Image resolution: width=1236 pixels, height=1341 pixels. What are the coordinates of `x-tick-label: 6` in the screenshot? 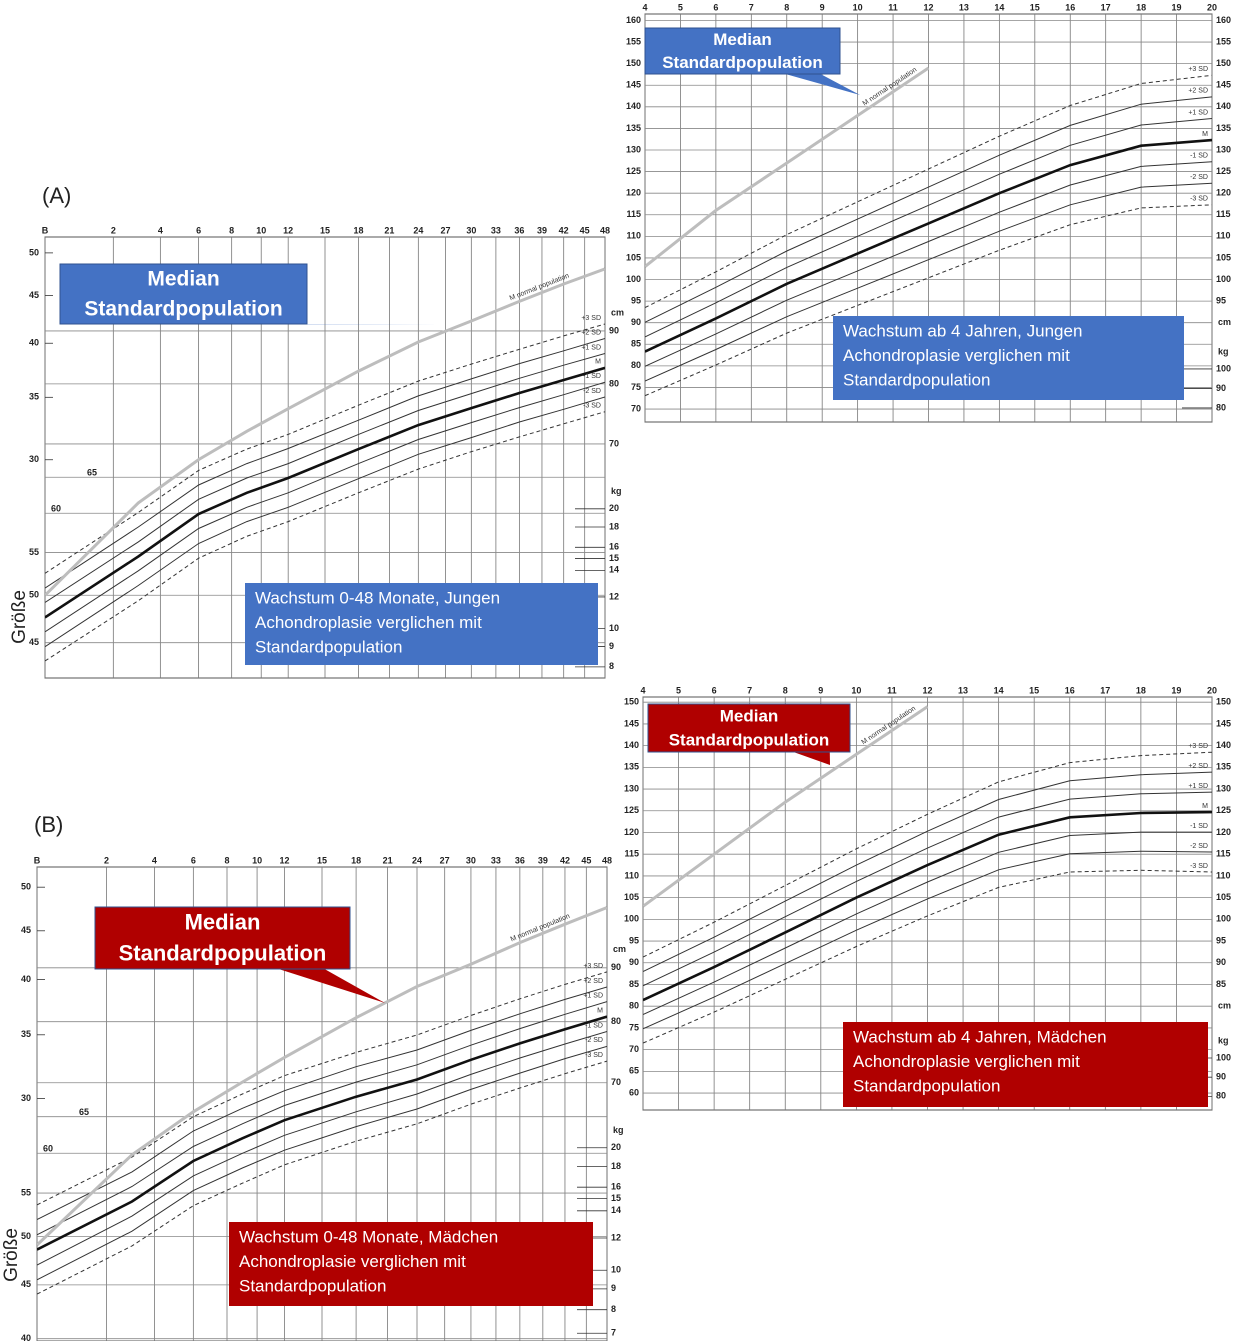 It's located at (198, 230).